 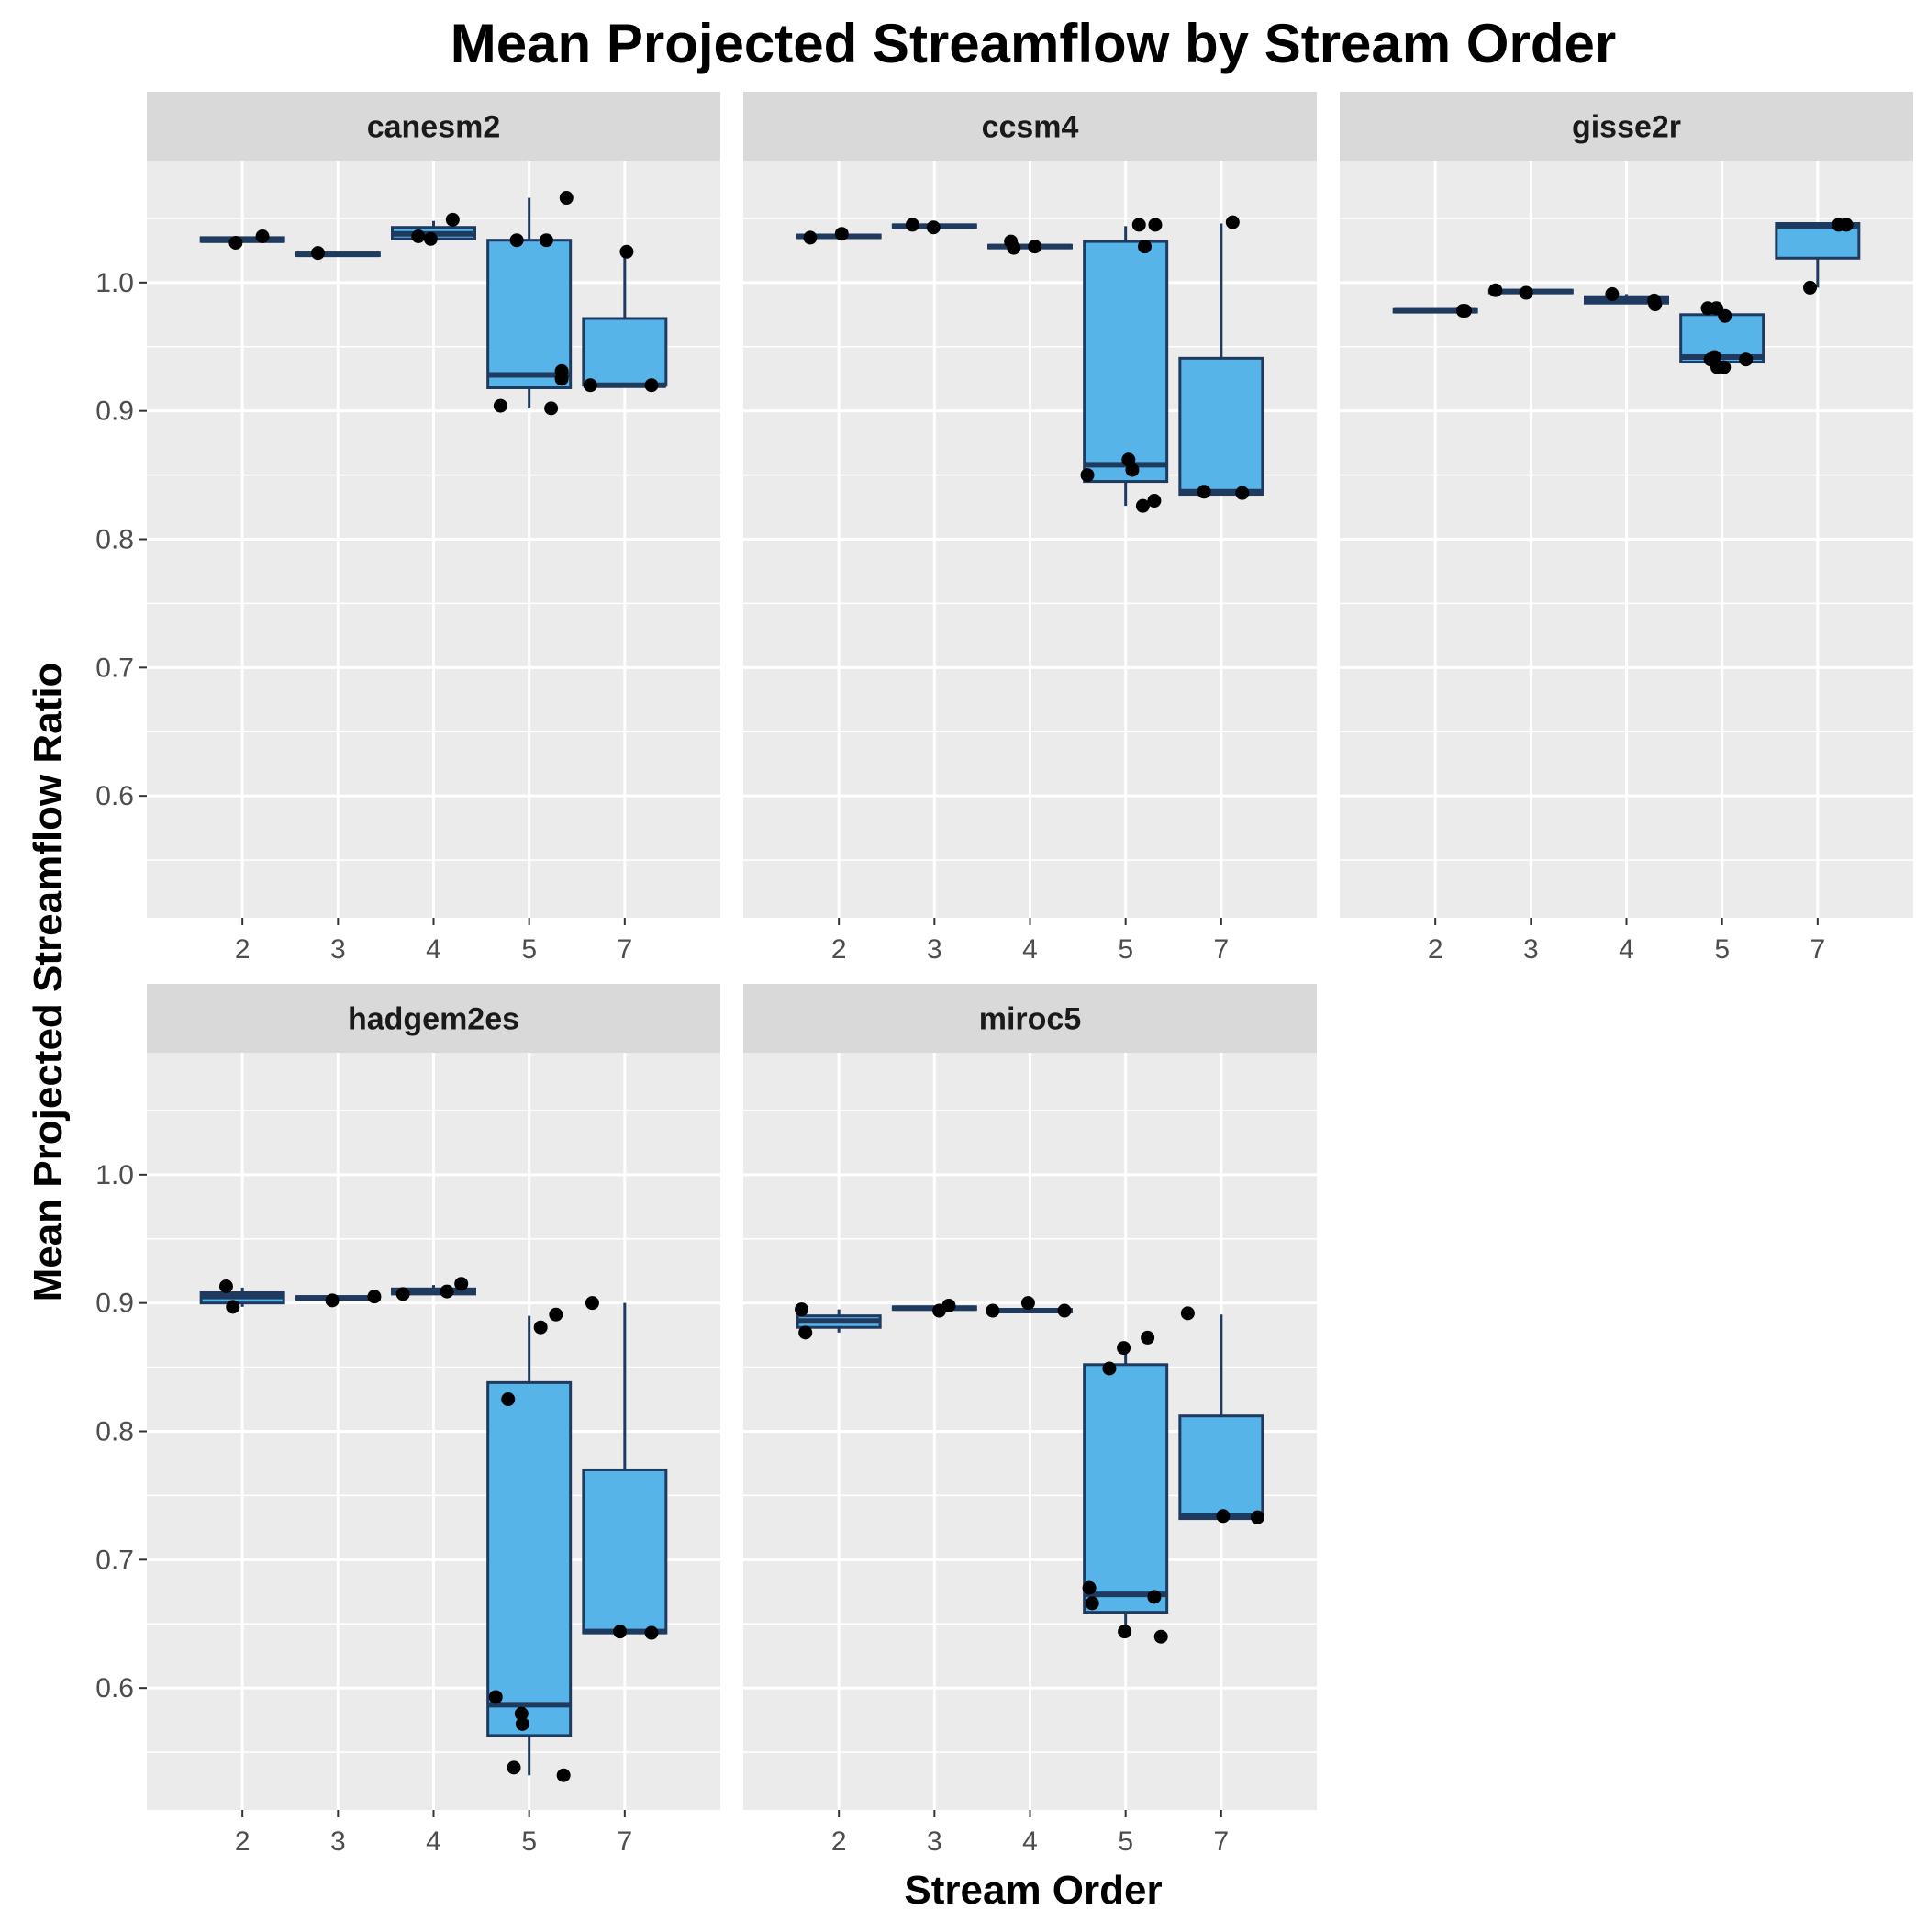 I want to click on y-tick-label: 1.0, so click(x=114, y=283).